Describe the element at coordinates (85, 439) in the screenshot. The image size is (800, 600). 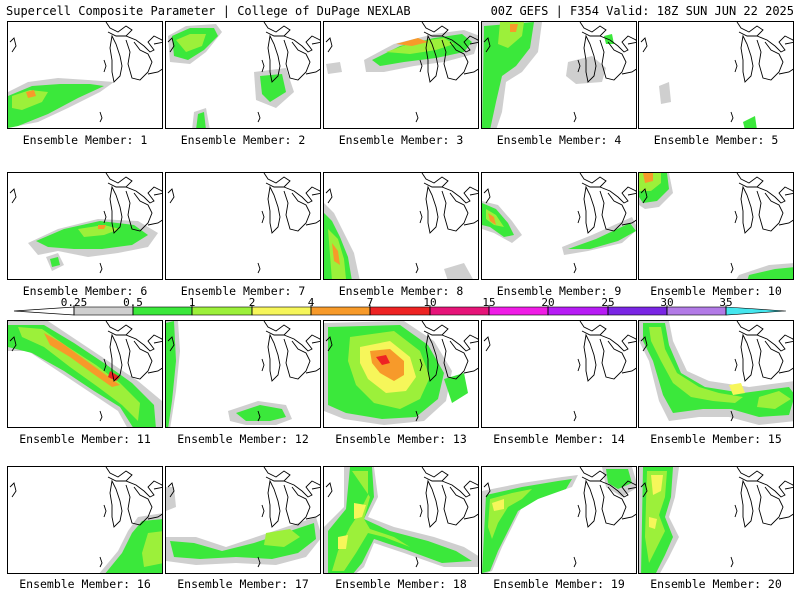
I see `ensemble-member-label: Ensemble Member: 11` at that location.